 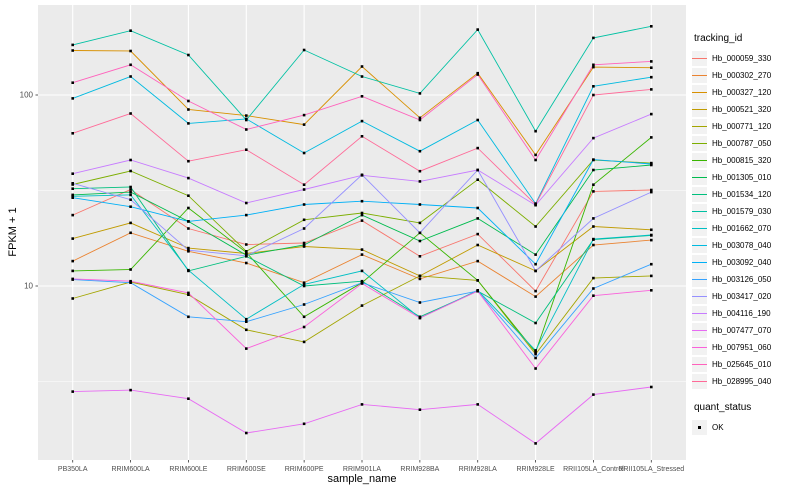 I want to click on legend-item-label: Hb_000327_120, so click(x=742, y=92).